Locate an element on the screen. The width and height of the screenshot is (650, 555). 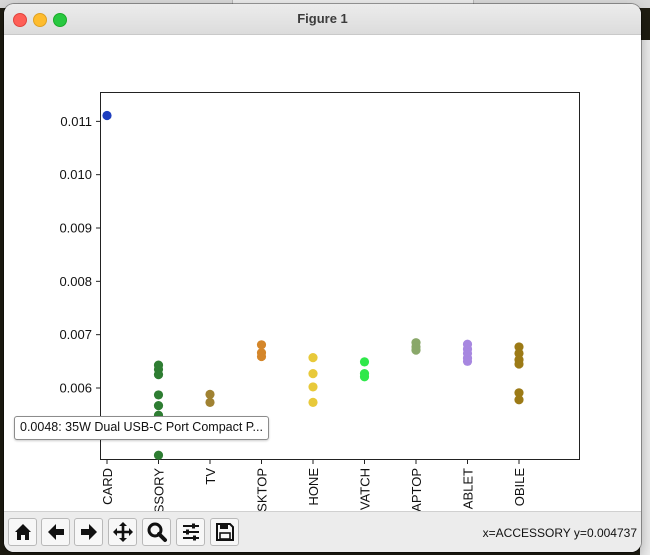
x-tick-label: SSORY is located at coordinates (159, 489).